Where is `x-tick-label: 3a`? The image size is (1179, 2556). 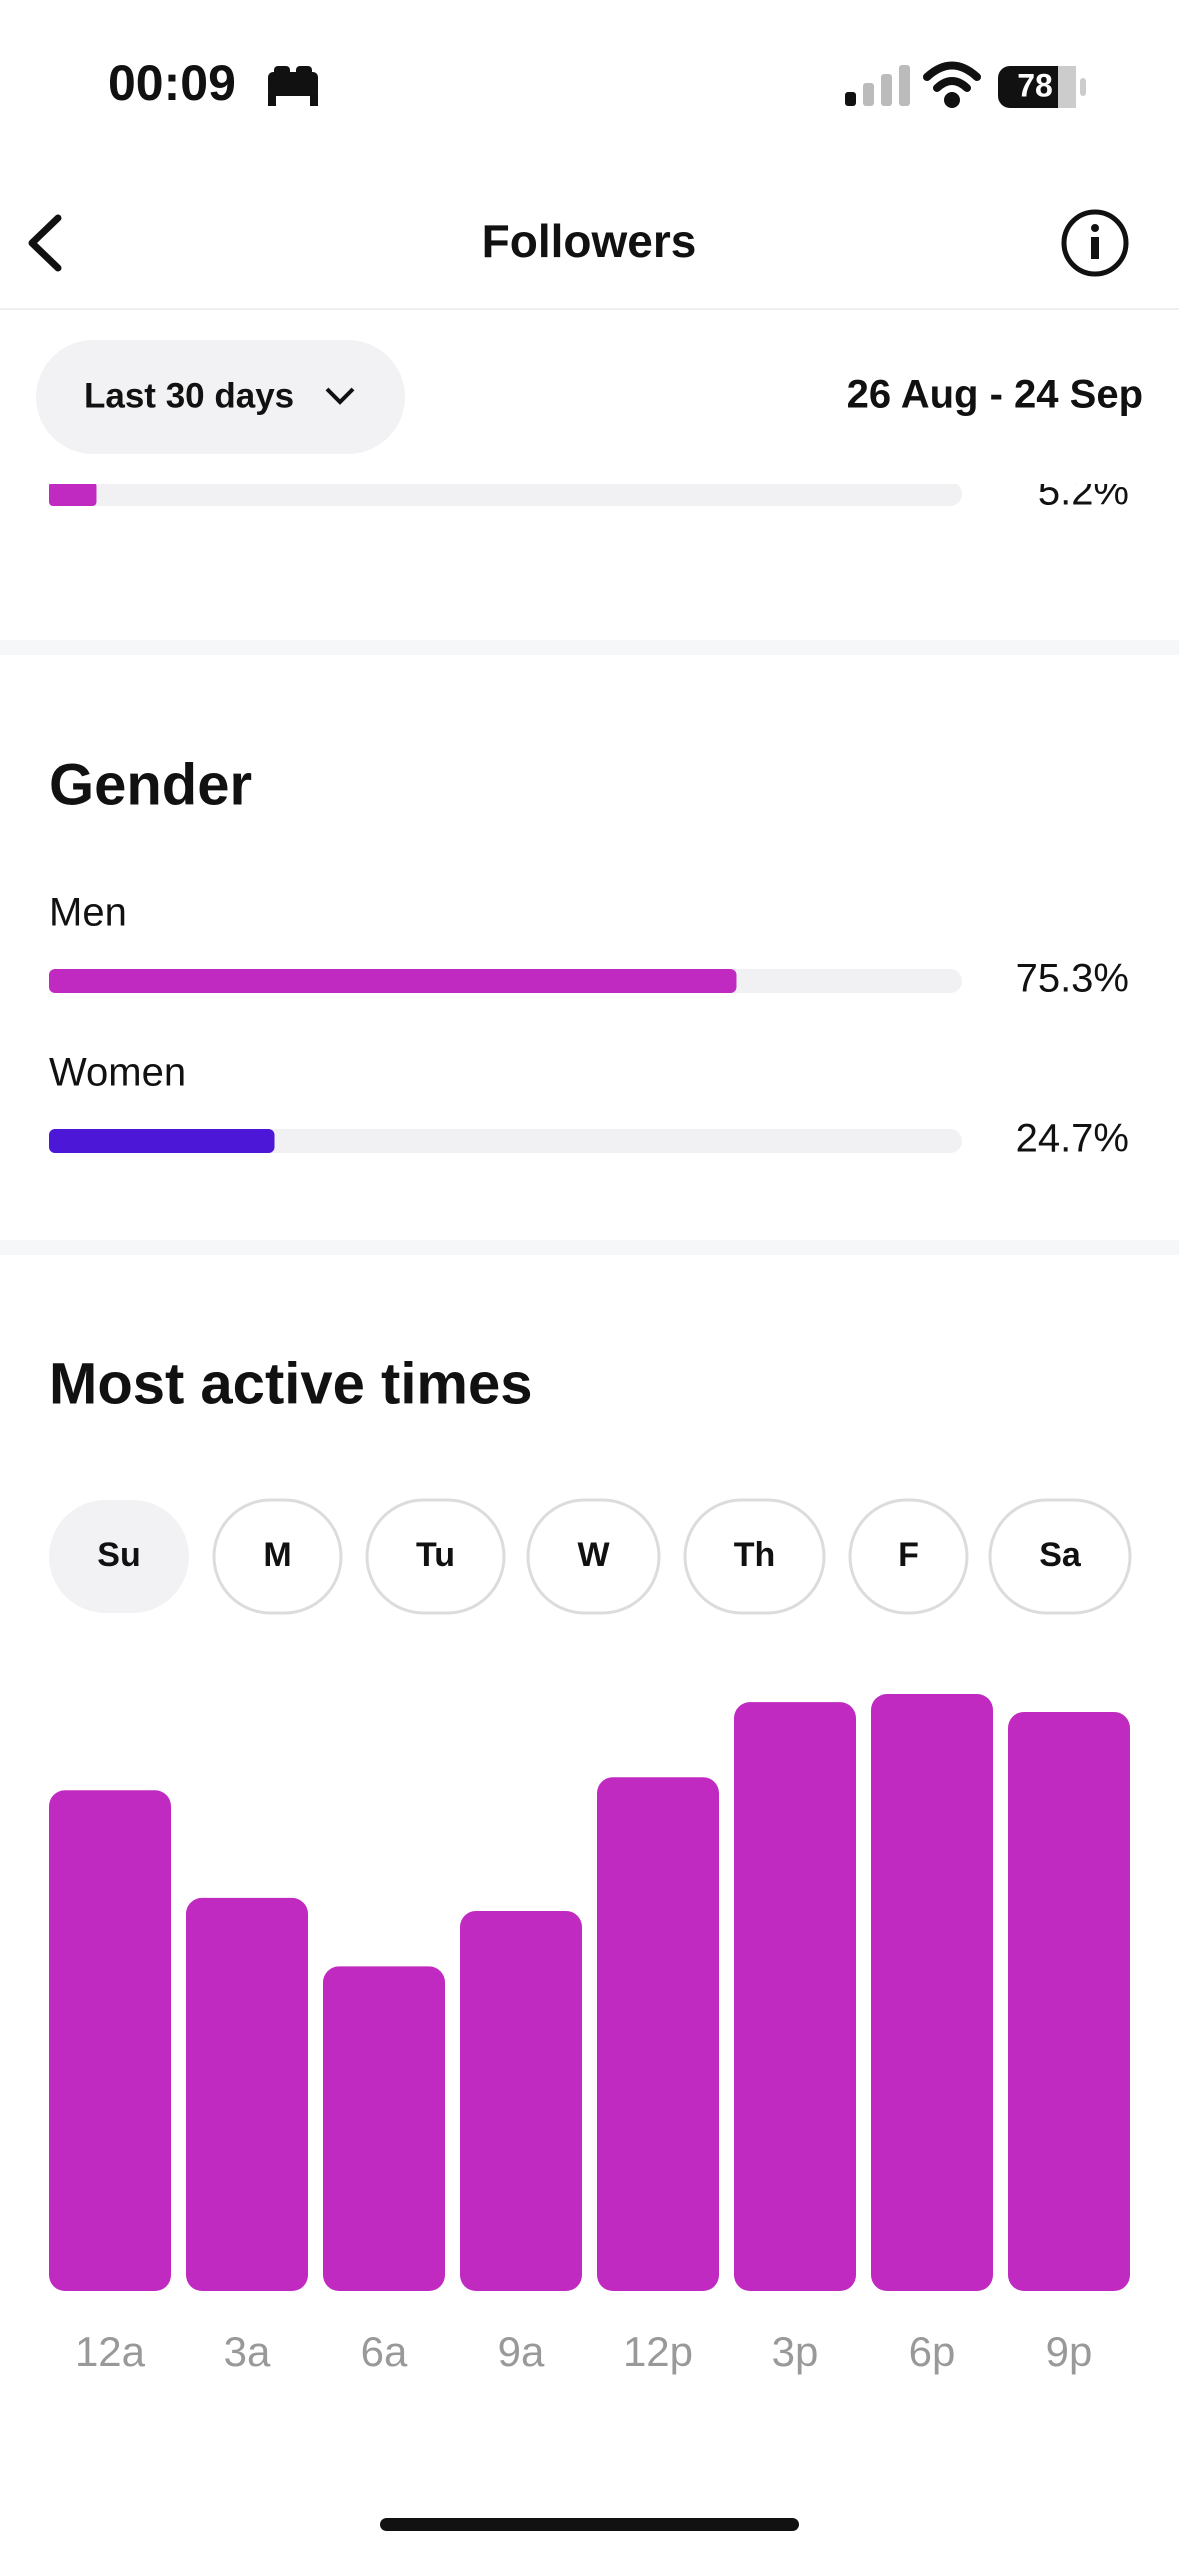
x-tick-label: 3a is located at coordinates (247, 2351).